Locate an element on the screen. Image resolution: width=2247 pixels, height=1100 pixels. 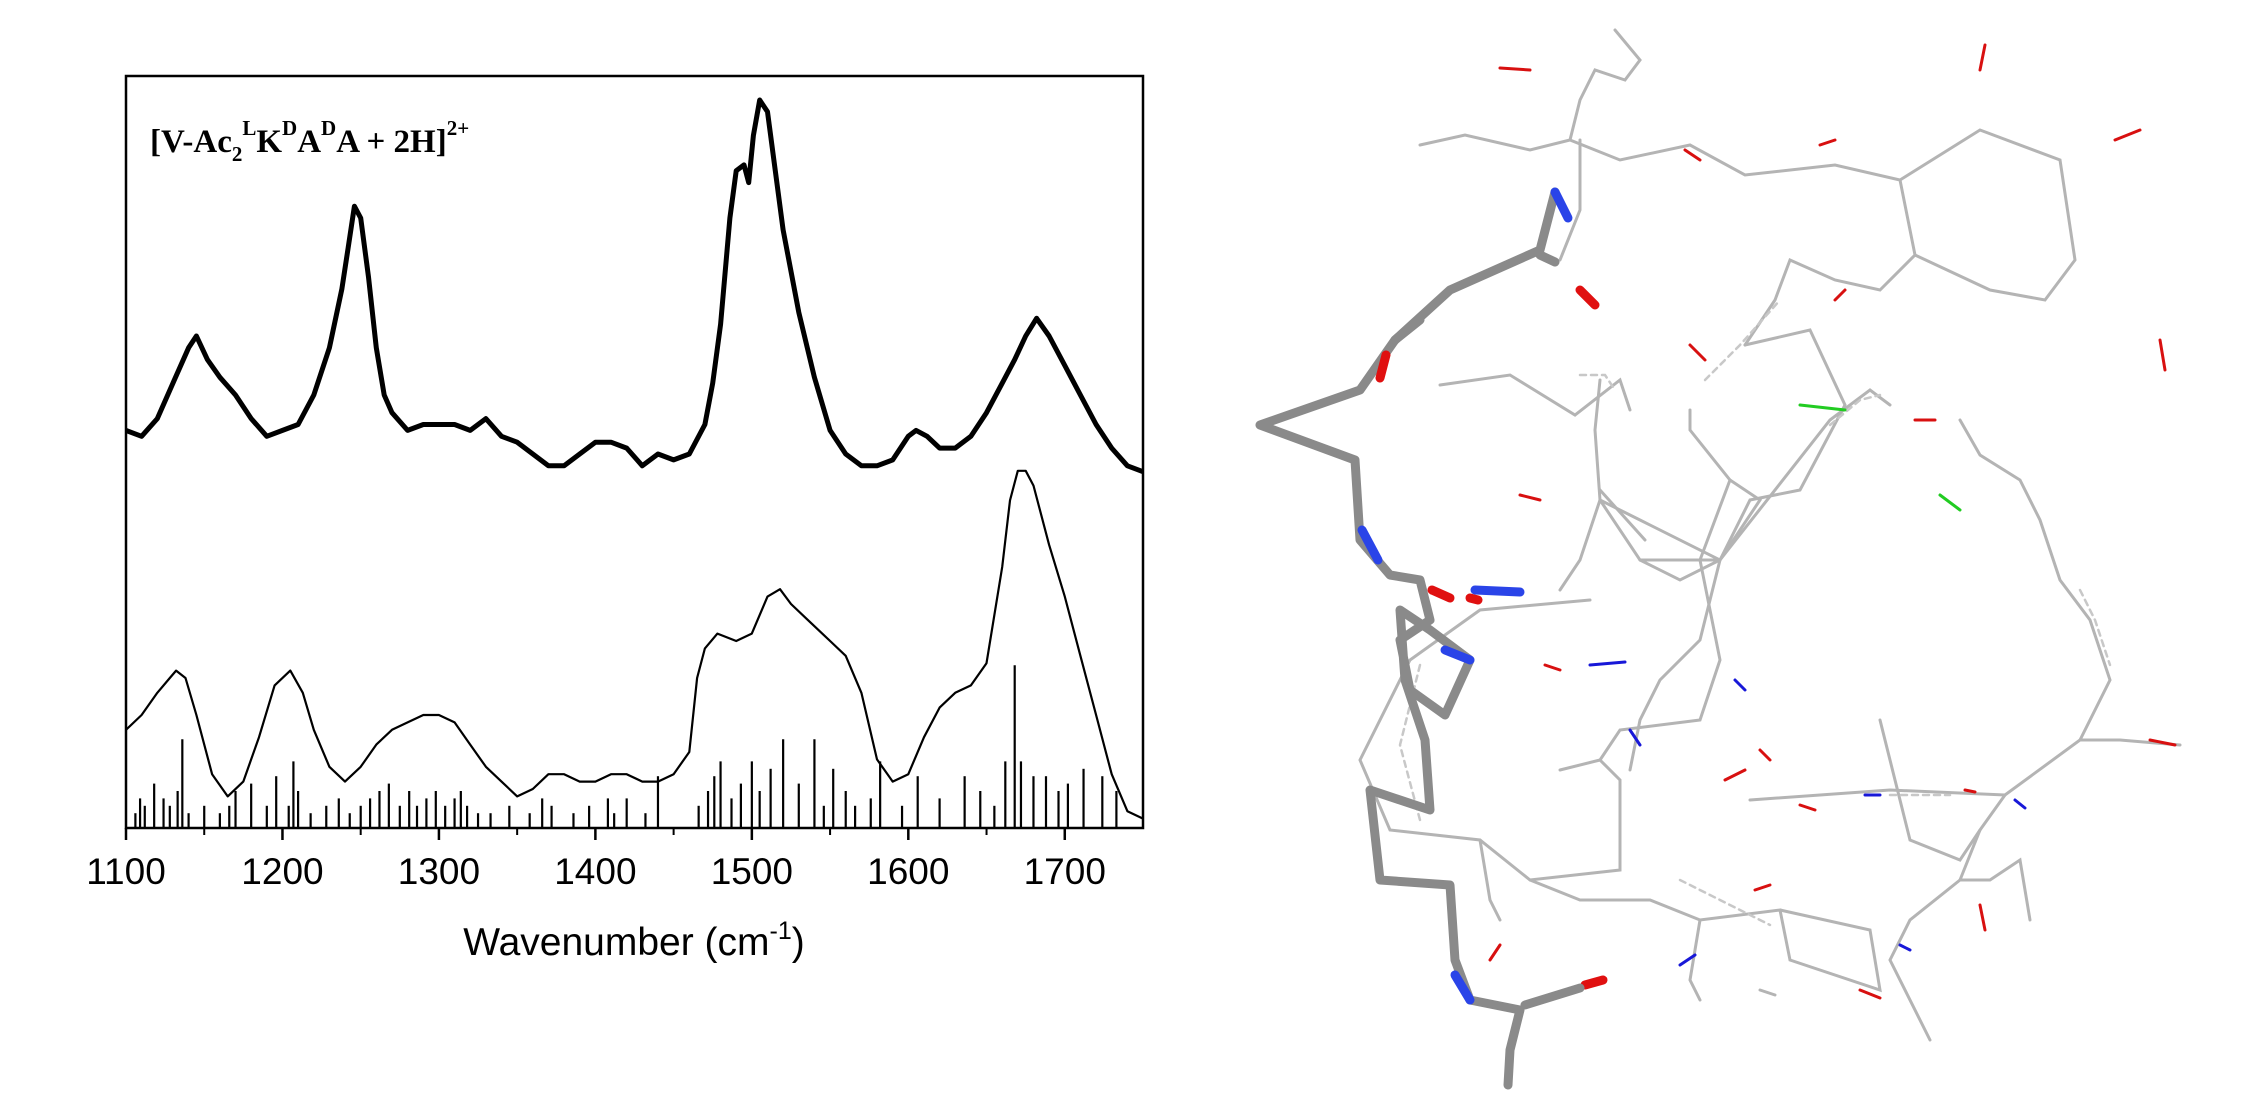
x-axis-ticks: 1100 1200 1300 1400 1500 1600 1700 is located at coordinates (596, 860).